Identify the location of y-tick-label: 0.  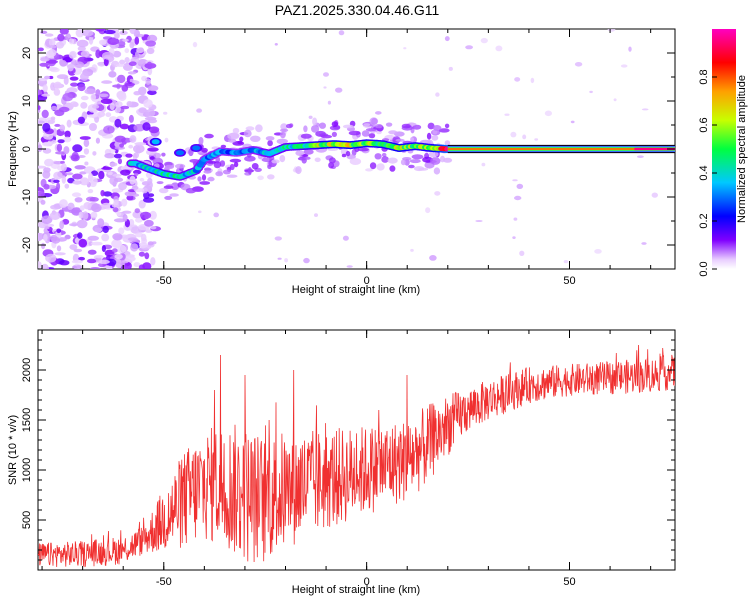
(27, 149).